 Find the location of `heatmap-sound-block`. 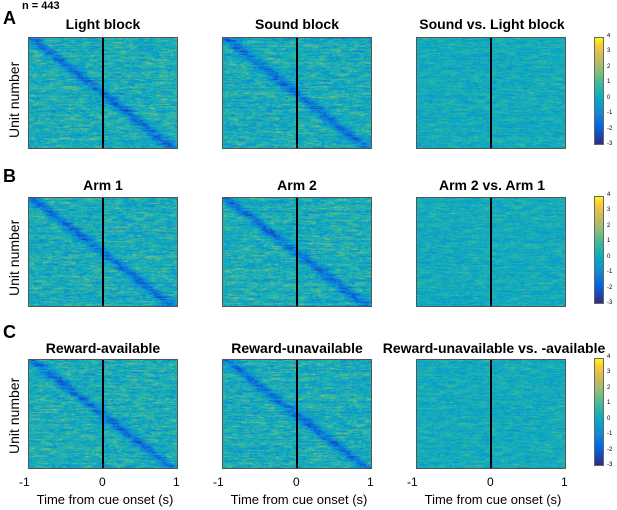

heatmap-sound-block is located at coordinates (297, 93).